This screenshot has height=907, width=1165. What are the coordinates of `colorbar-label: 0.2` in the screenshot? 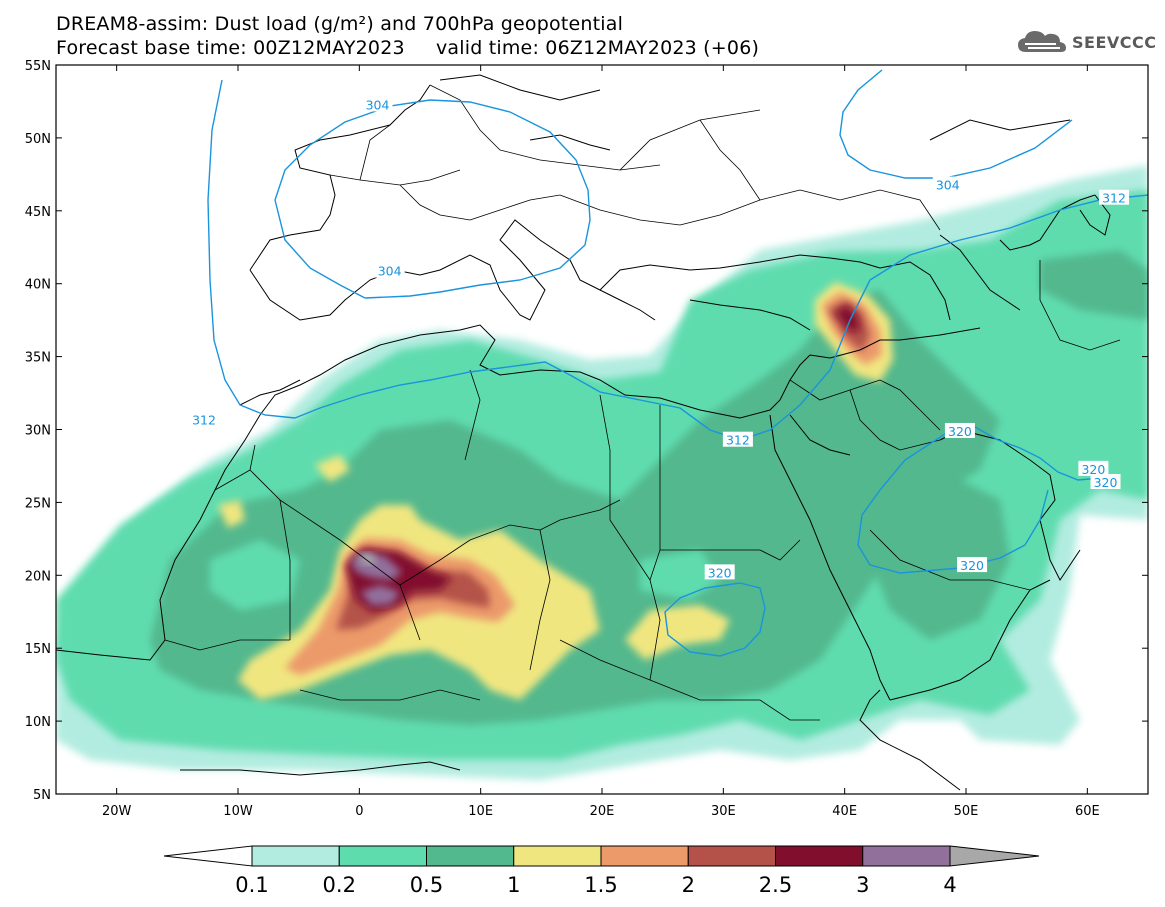 It's located at (339, 885).